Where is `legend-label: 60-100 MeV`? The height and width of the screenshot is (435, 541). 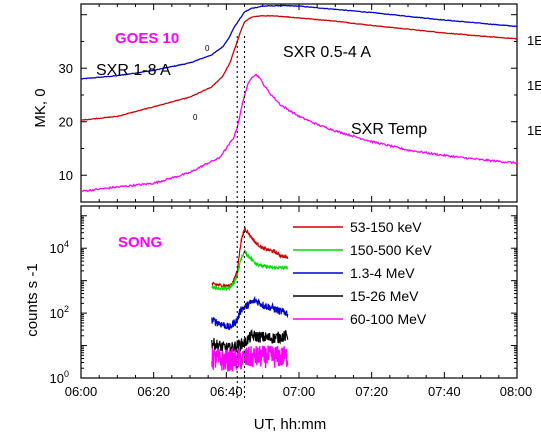 legend-label: 60-100 MeV is located at coordinates (388, 319).